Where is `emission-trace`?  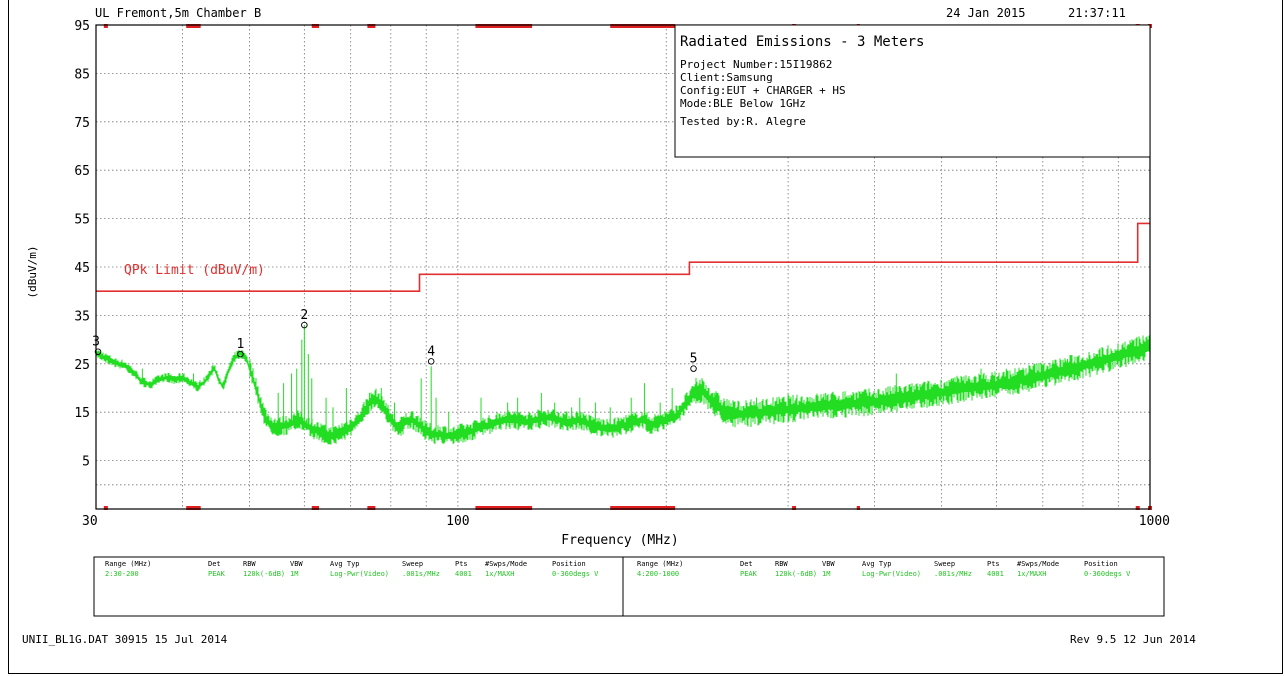
emission-trace is located at coordinates (623, 385).